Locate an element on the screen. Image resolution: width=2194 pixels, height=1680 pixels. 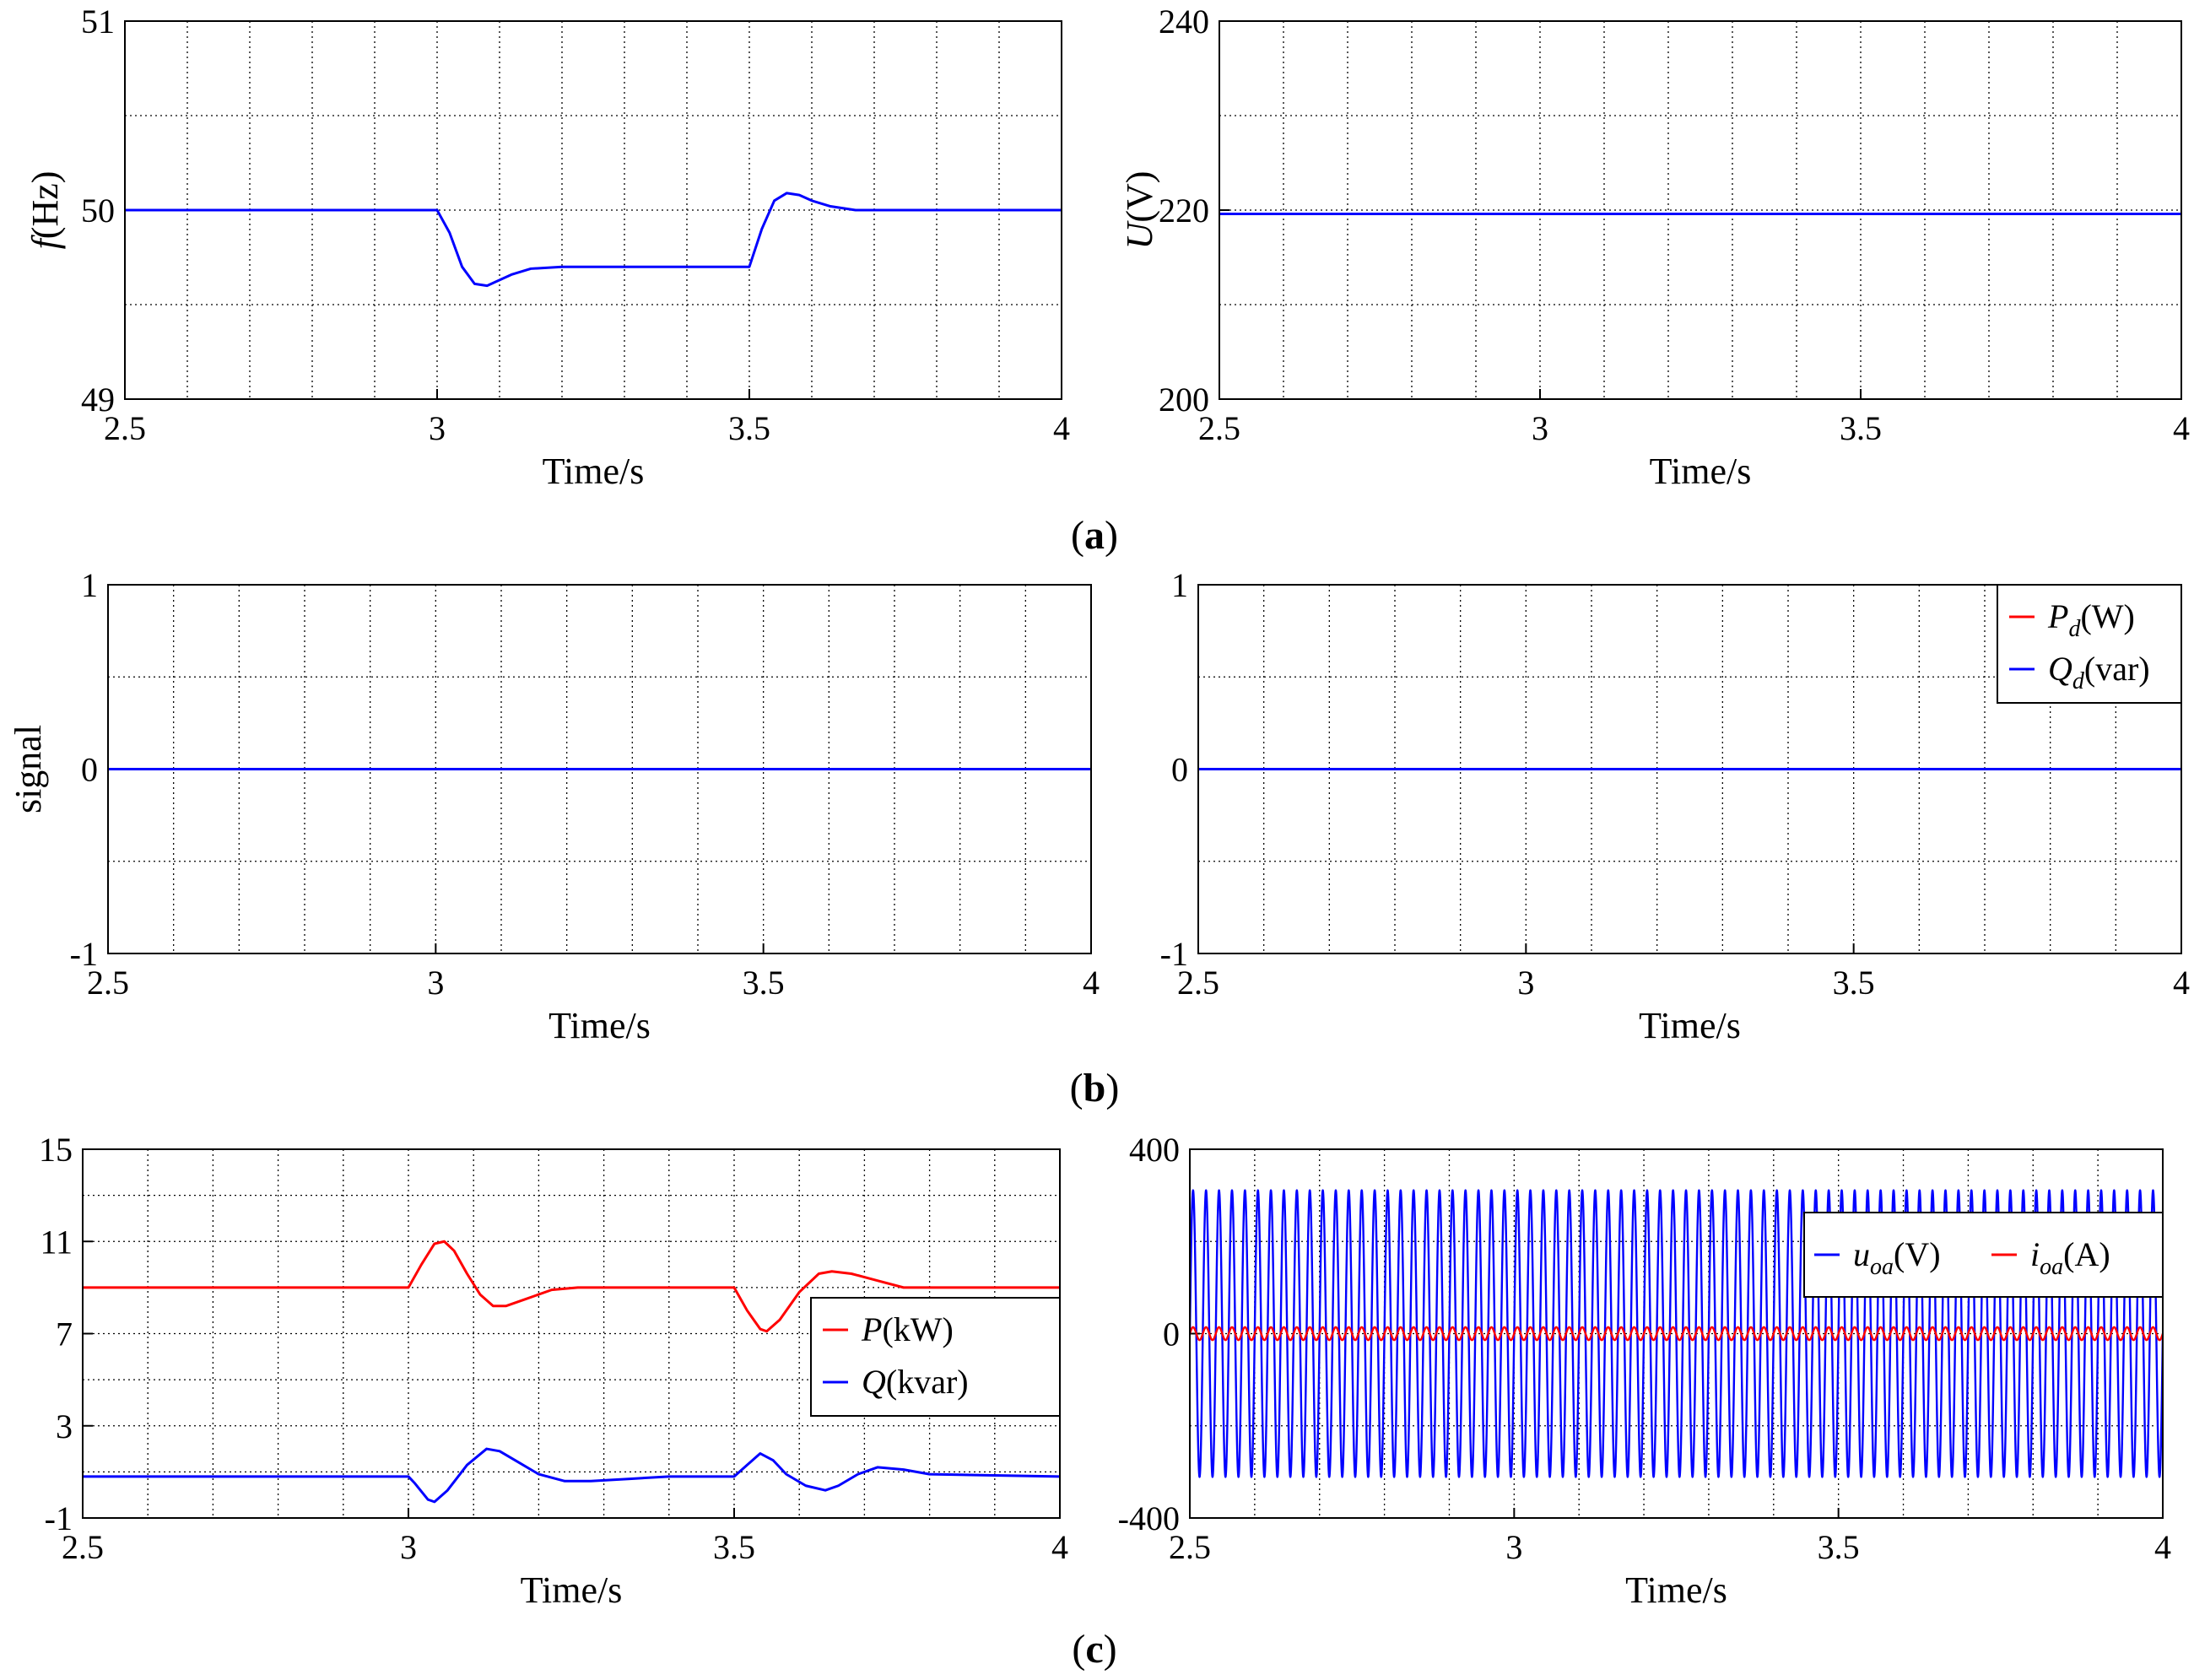
legend-label-P: P(kW) is located at coordinates (907, 1329).